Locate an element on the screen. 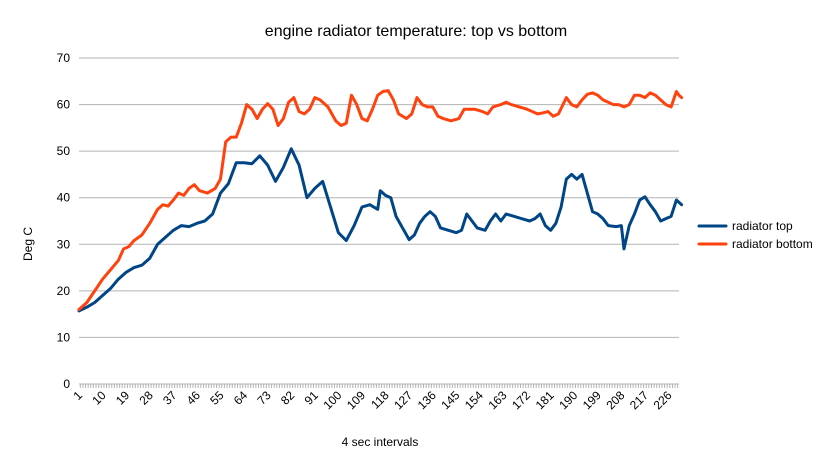  y-tick-label: 0 is located at coordinates (66, 384).